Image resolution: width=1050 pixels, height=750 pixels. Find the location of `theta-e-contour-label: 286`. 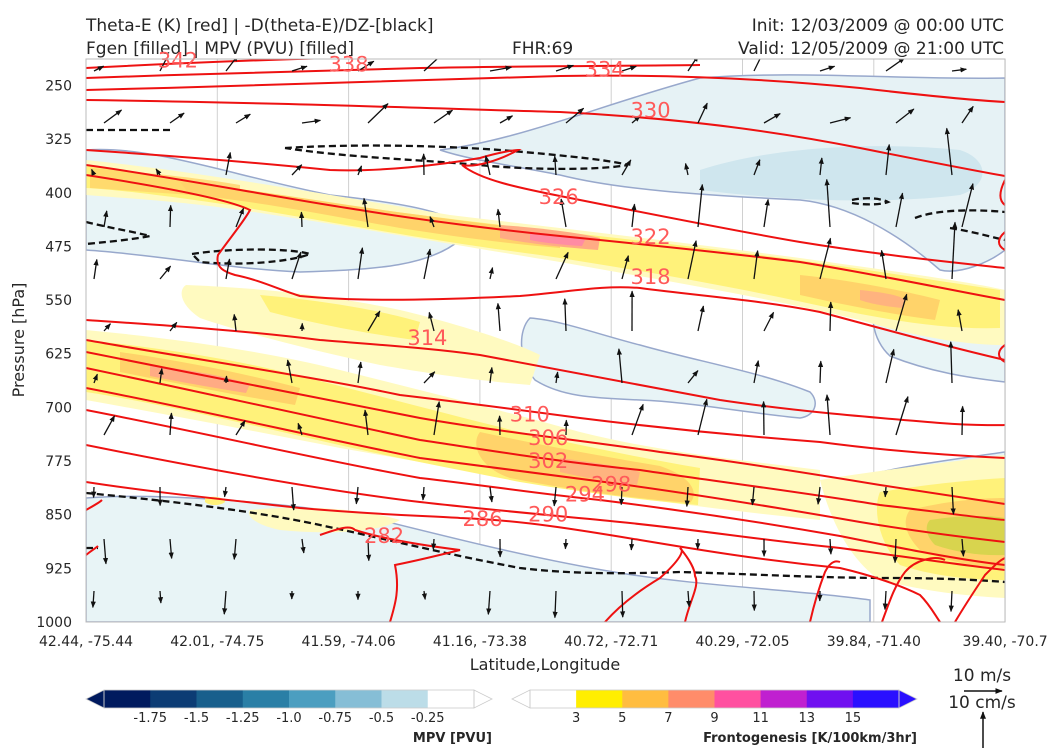

theta-e-contour-label: 286 is located at coordinates (482, 519).